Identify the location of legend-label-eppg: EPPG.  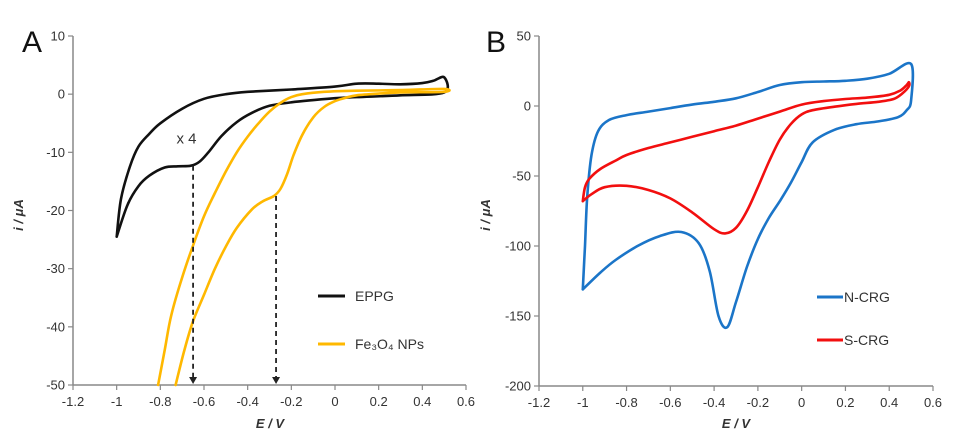
(374, 296).